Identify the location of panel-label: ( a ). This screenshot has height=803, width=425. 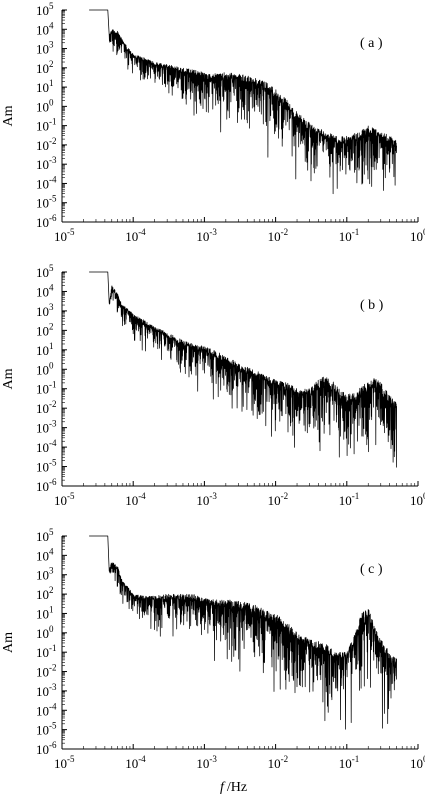
(371, 43).